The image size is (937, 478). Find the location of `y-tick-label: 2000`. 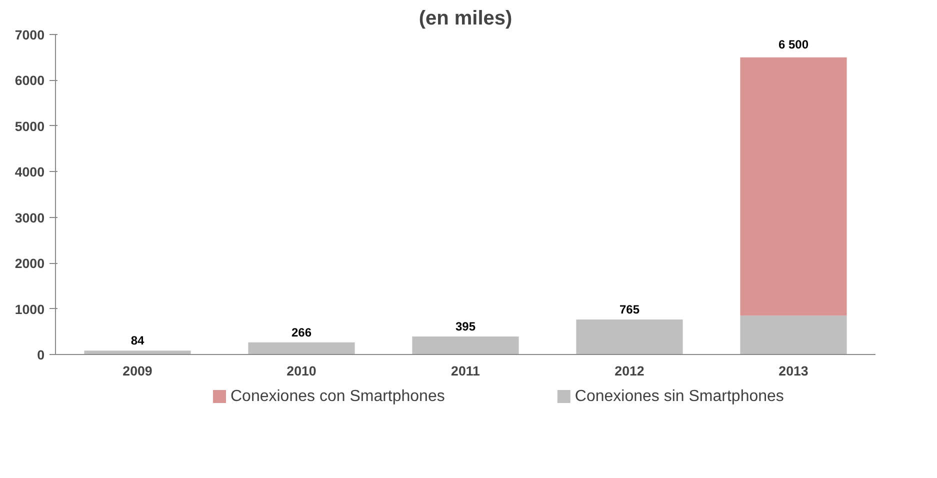

y-tick-label: 2000 is located at coordinates (29, 264).